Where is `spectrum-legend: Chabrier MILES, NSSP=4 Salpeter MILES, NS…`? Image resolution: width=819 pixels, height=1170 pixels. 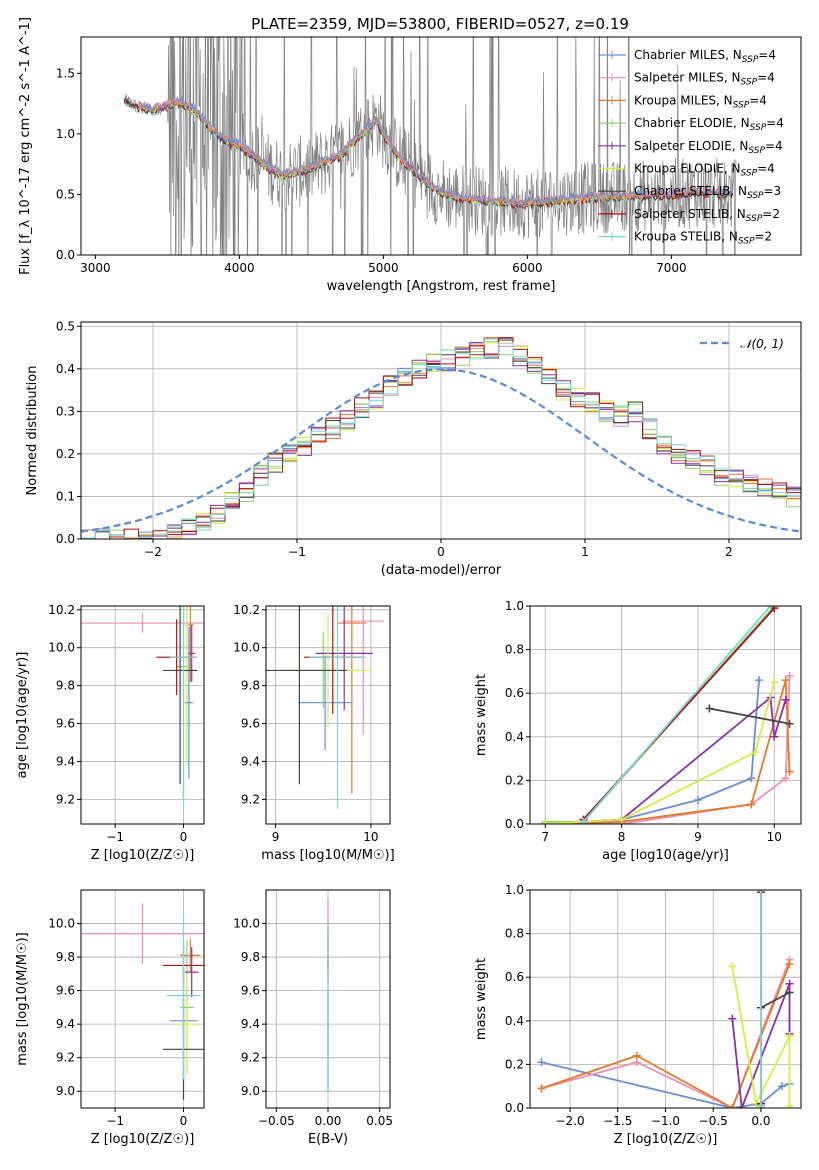
spectrum-legend: Chabrier MILES, NSSP=4 Salpeter MILES, NS… is located at coordinates (691, 147).